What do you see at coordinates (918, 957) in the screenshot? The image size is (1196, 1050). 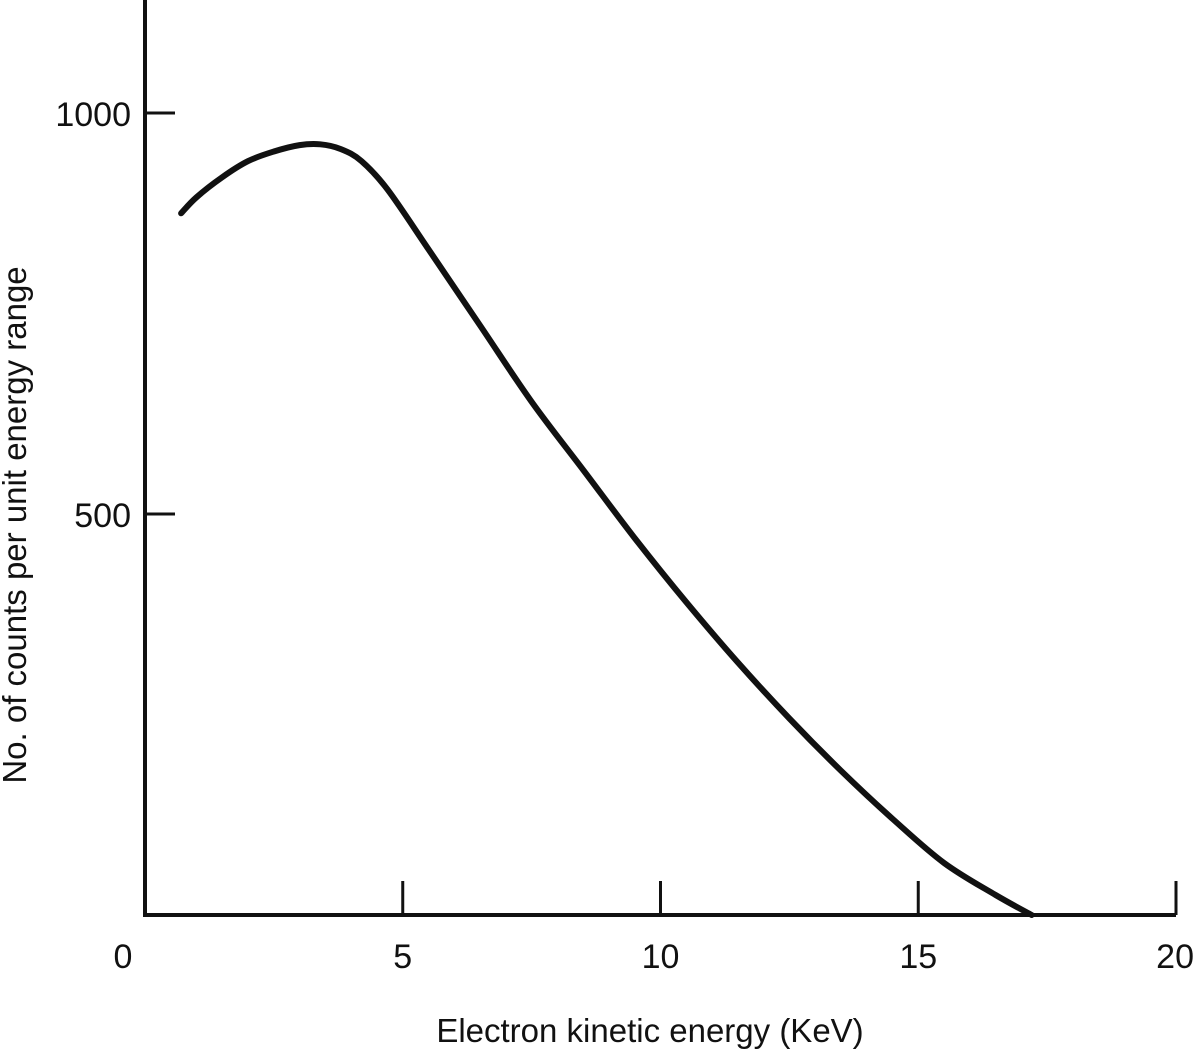 I see `x-tick-label: 15` at bounding box center [918, 957].